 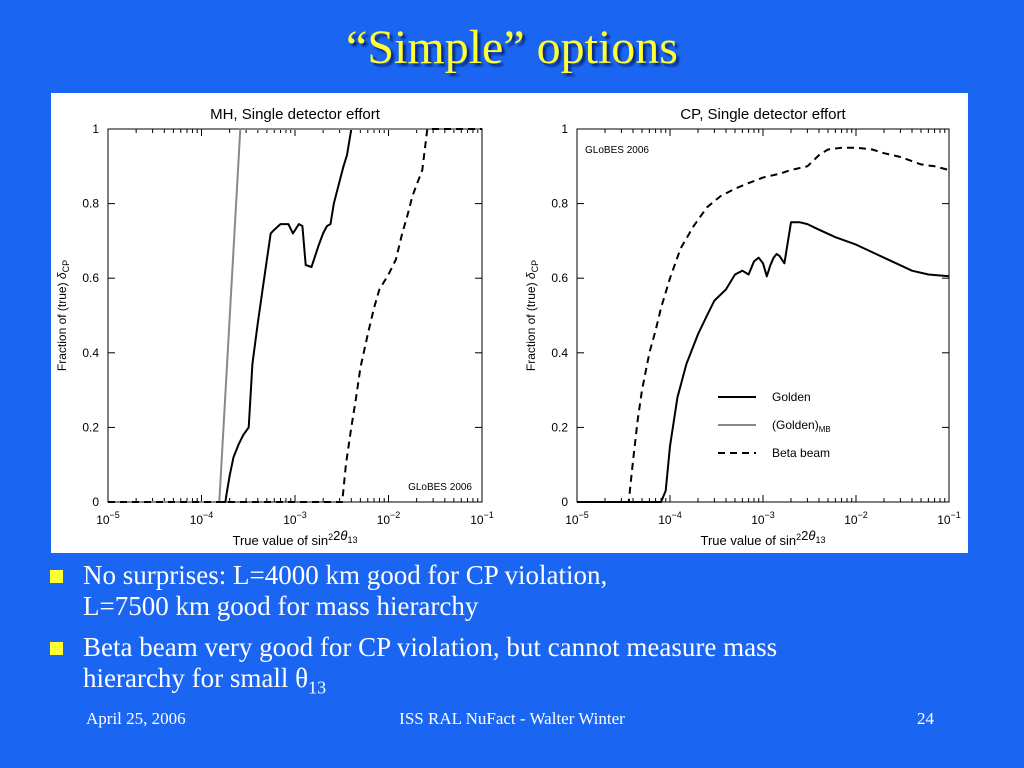 I want to click on slide-title: “Simple” options, so click(x=512, y=47).